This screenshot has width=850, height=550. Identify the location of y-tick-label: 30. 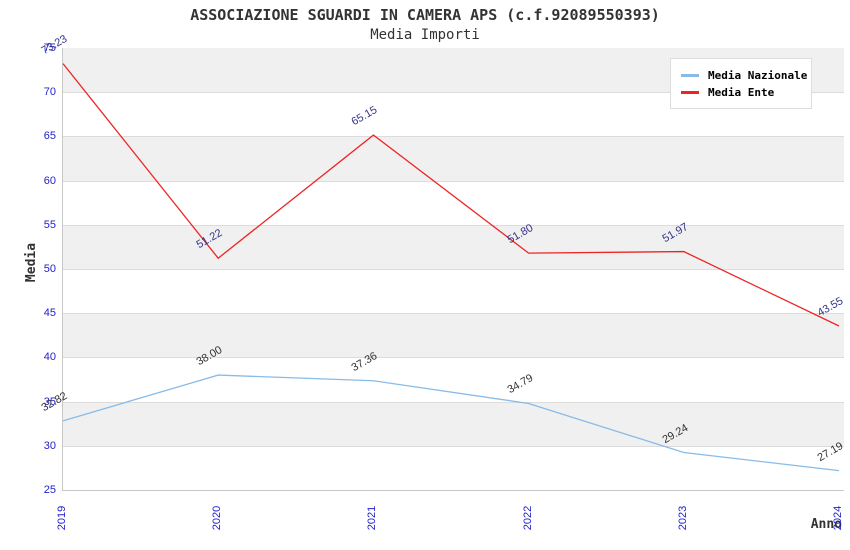
(49, 445).